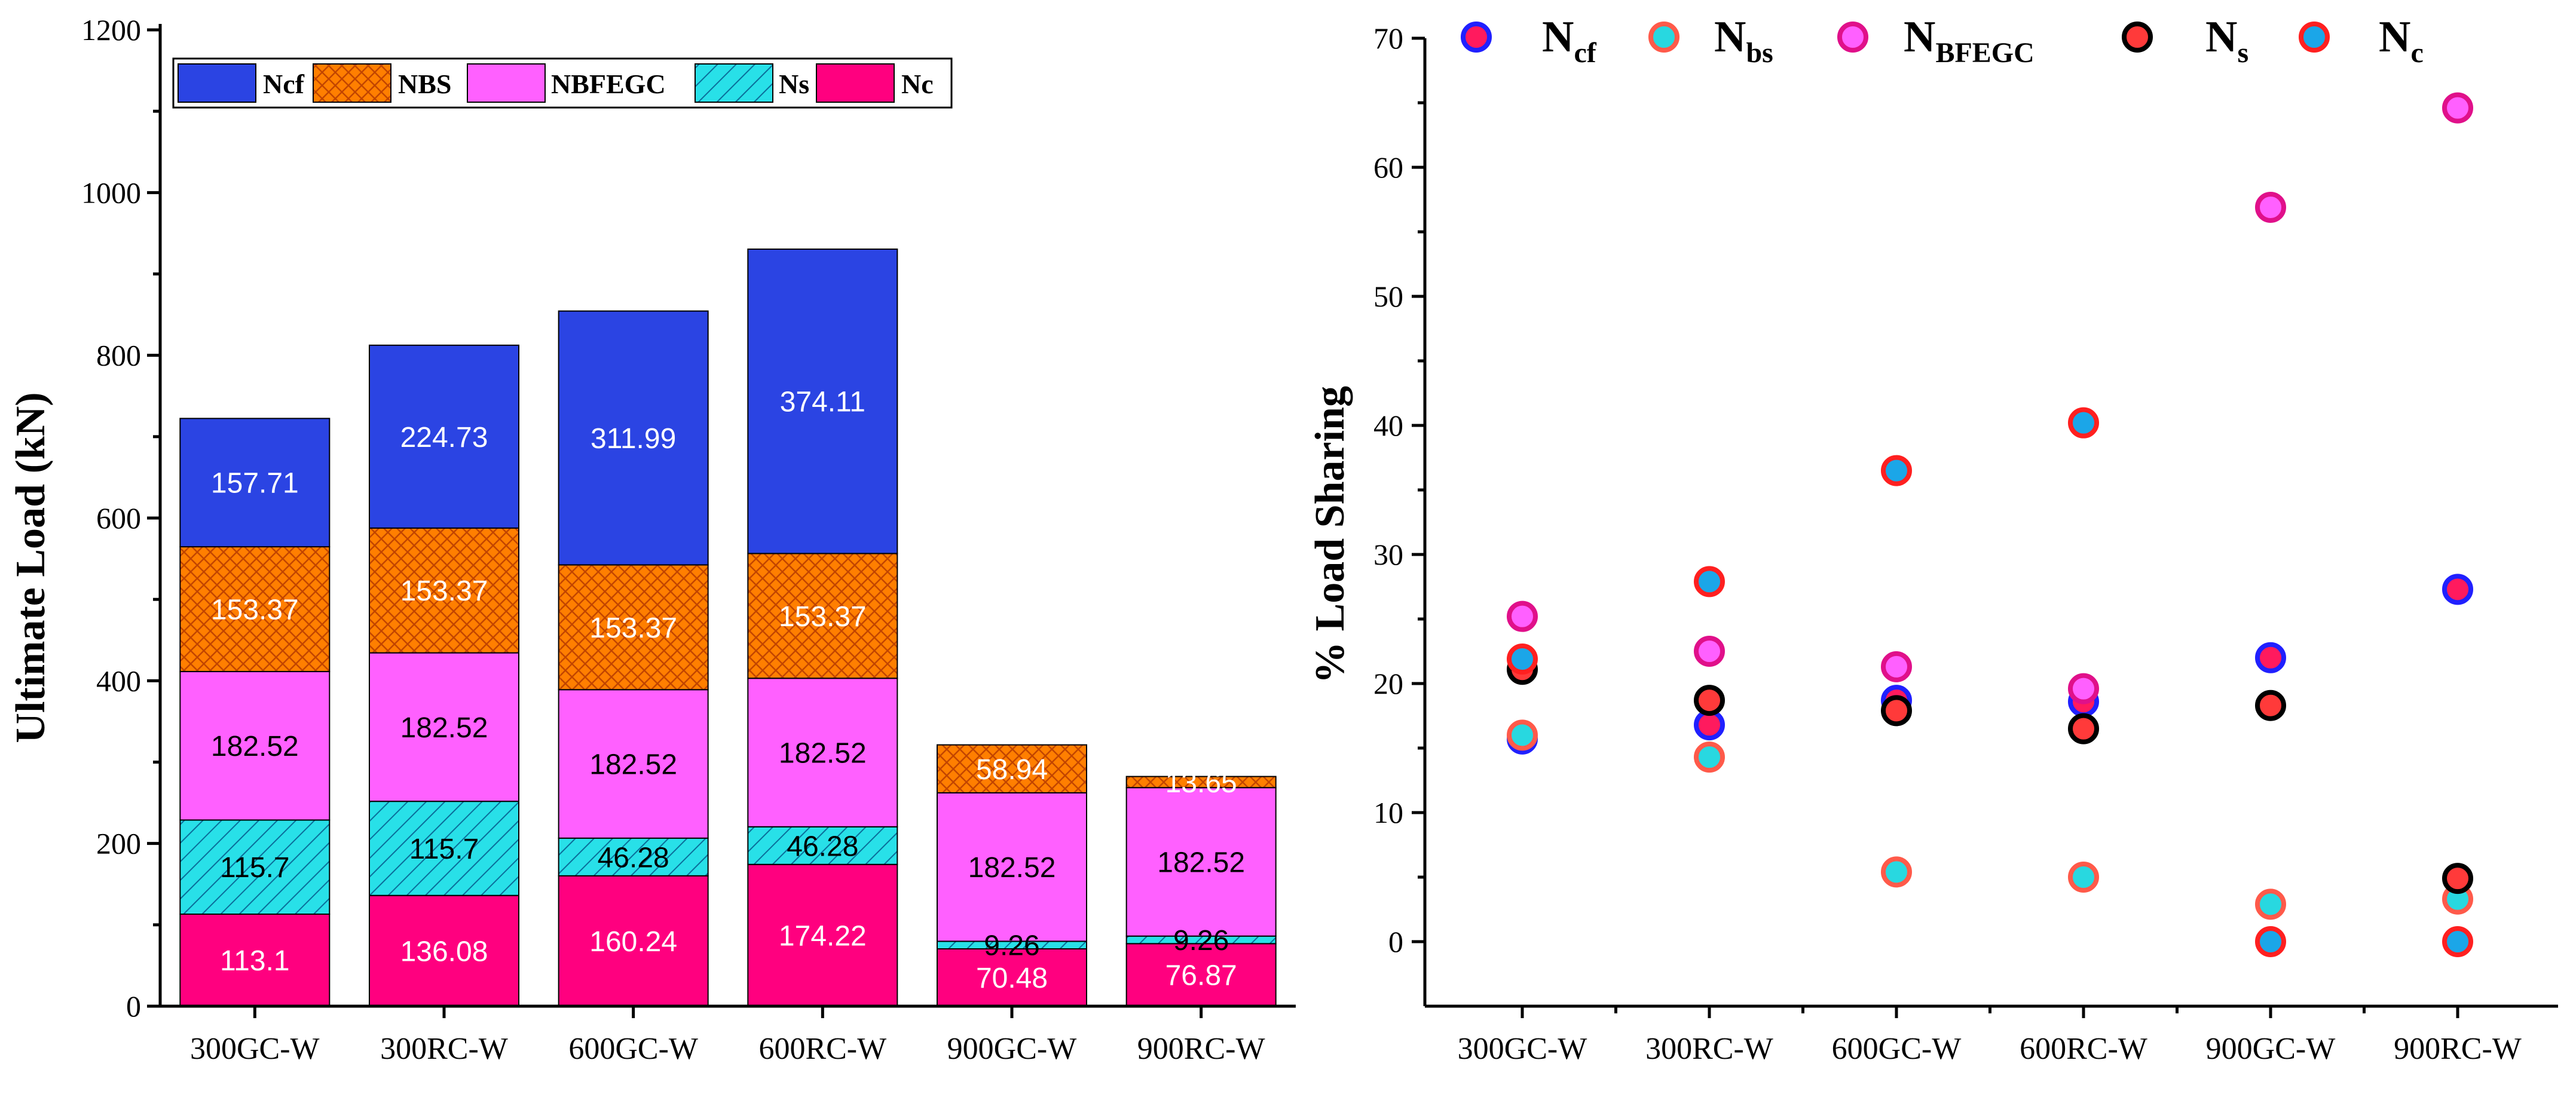 The image size is (2576, 1097). Describe the element at coordinates (1388, 425) in the screenshot. I see `right-y-tick-label: 40` at that location.